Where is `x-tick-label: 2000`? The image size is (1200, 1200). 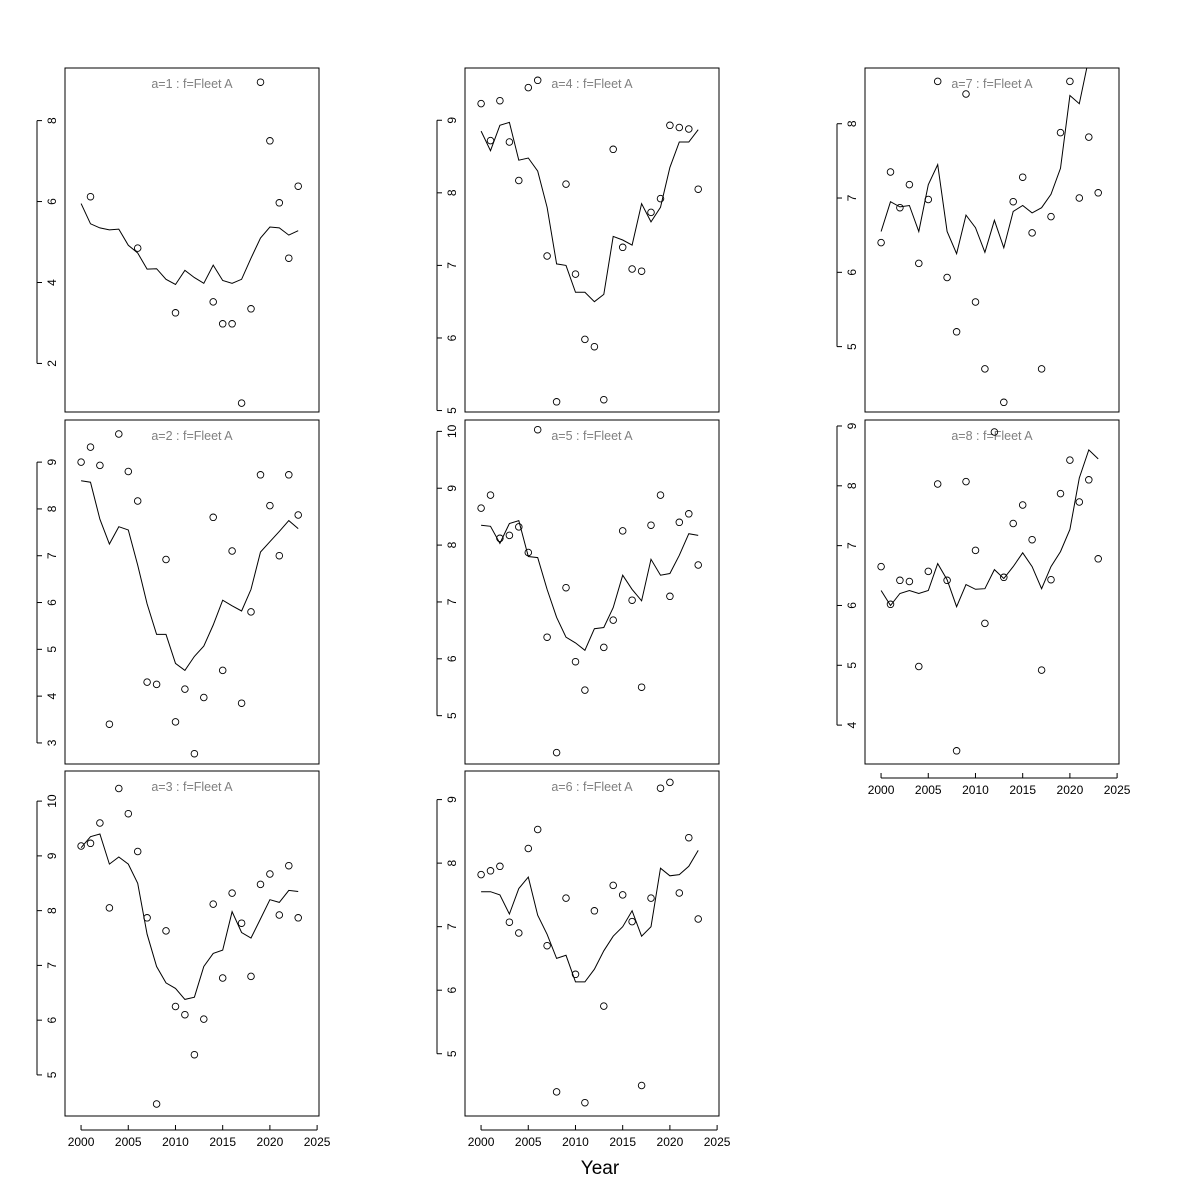
x-tick-label: 2000 is located at coordinates (881, 790).